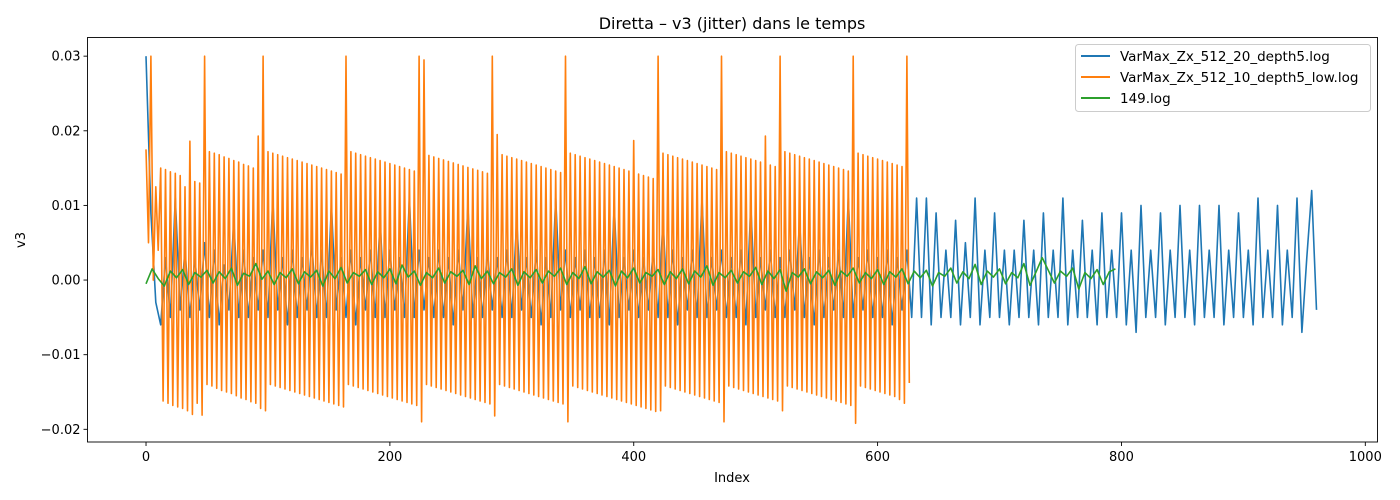  I want to click on legend-frame, so click(1223, 78).